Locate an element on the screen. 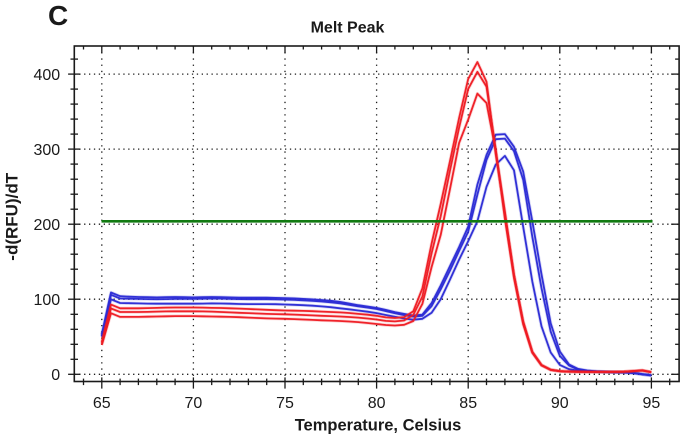 This screenshot has width=691, height=448. svg-text: 400 is located at coordinates (46, 75).